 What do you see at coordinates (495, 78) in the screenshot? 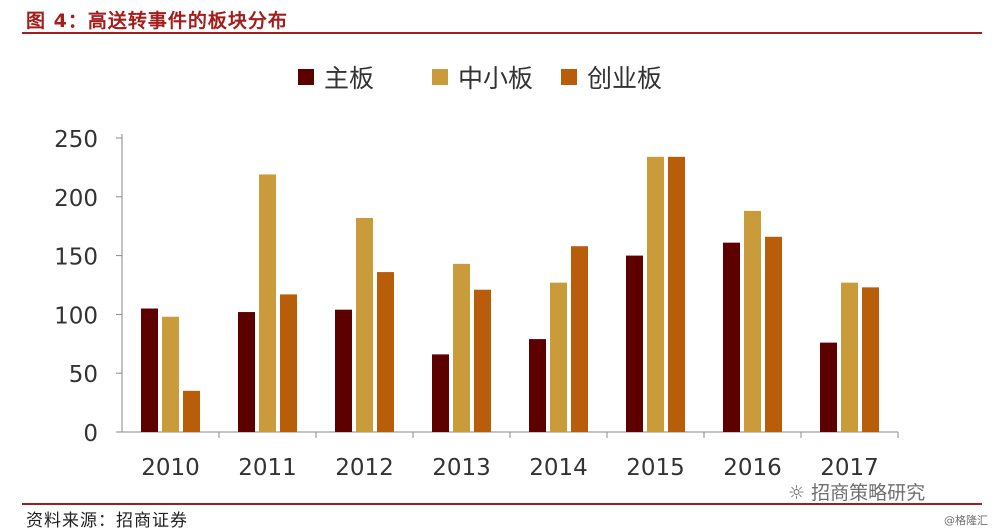
I see `legend-label-1: 中小板` at bounding box center [495, 78].